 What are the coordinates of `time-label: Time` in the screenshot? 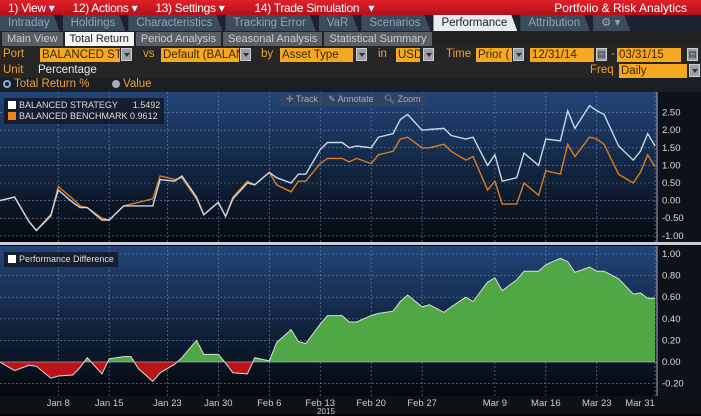 It's located at (459, 54).